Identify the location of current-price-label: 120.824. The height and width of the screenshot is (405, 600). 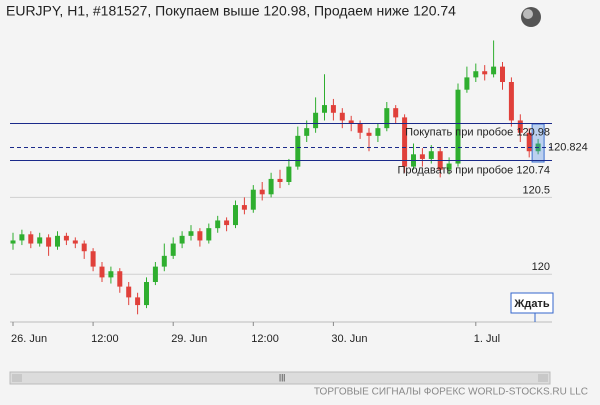
(568, 147).